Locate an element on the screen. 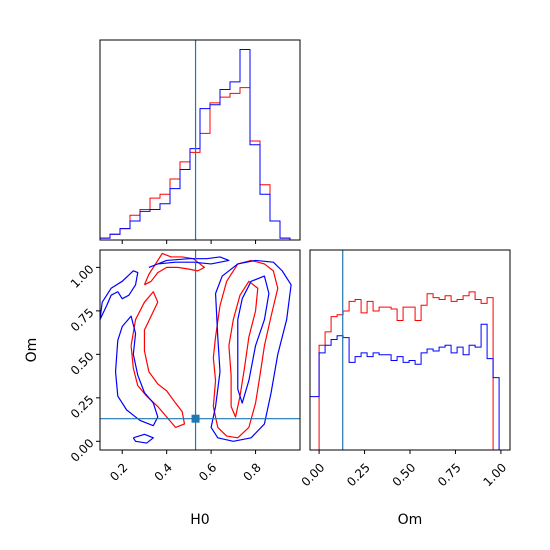  h0-hist-series-a is located at coordinates (200, 163).